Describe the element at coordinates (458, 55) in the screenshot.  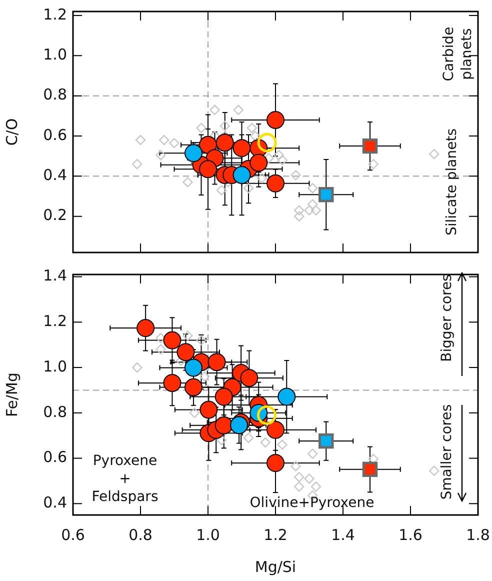
I see `annotation: Carbide planets` at that location.